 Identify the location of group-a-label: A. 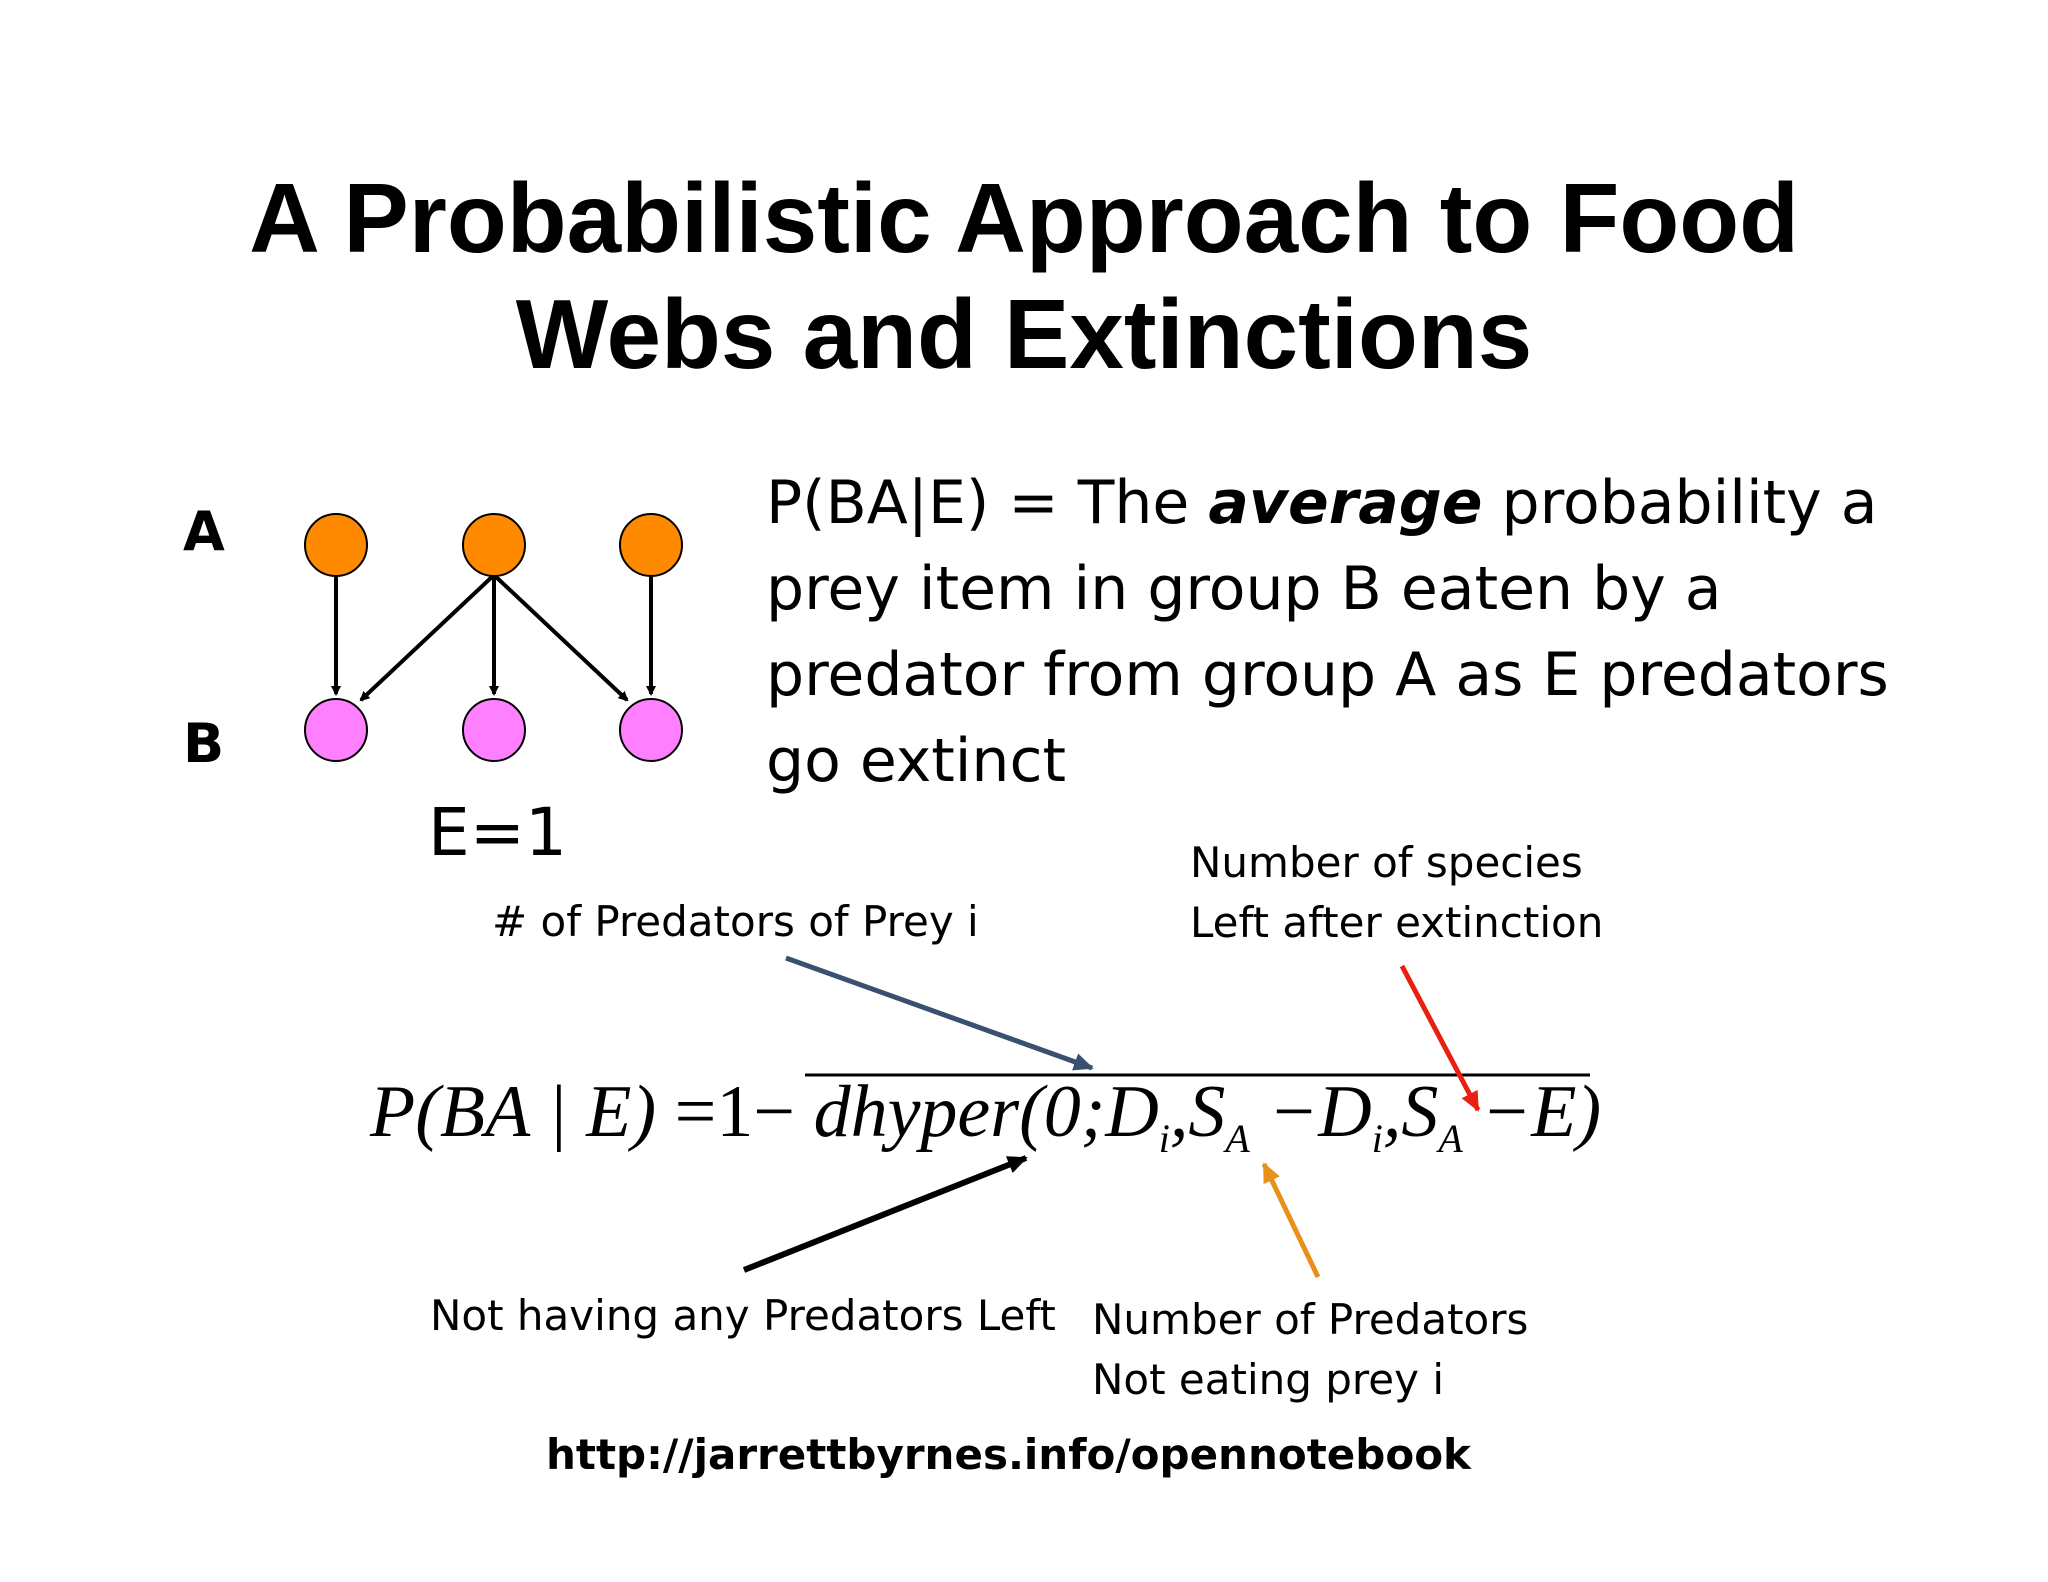
(204, 531).